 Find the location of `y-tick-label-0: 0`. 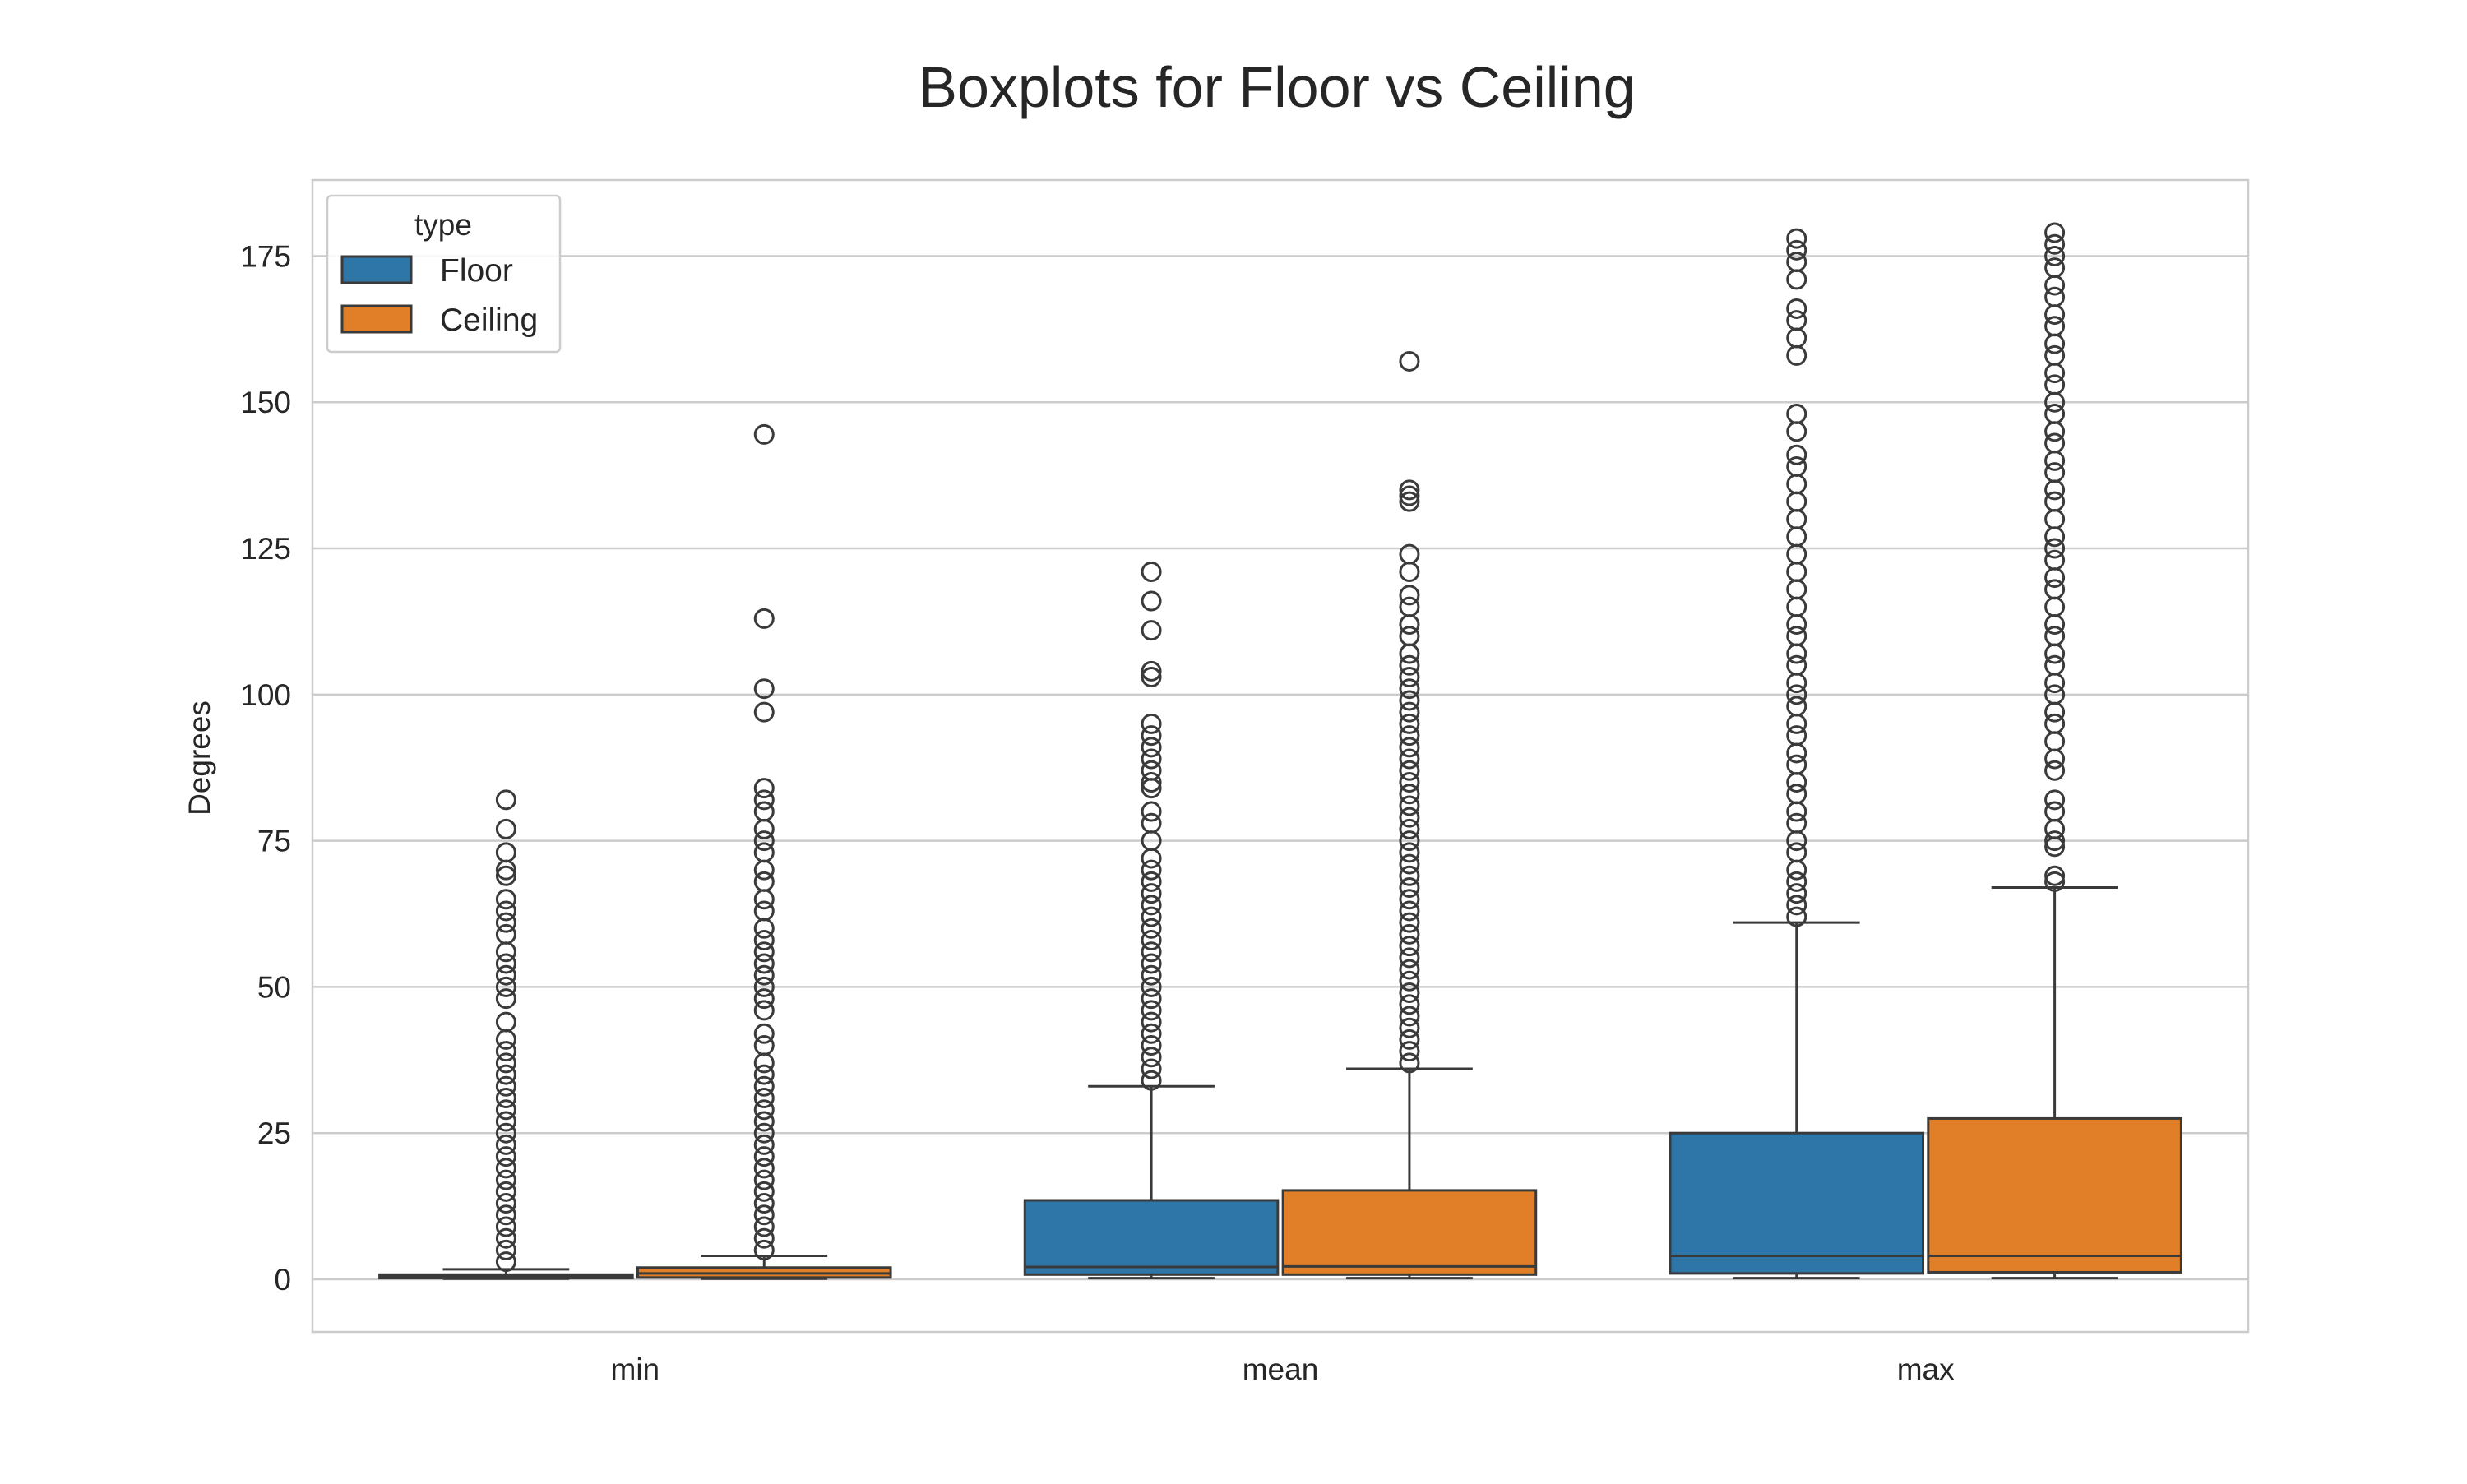

y-tick-label-0: 0 is located at coordinates (282, 1280).